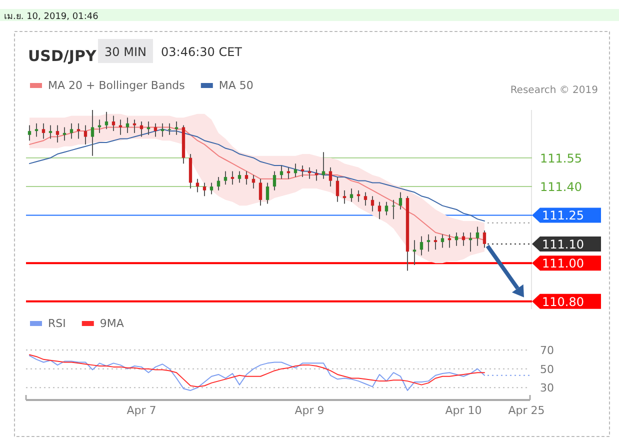  I want to click on legend-item: RSI, so click(48, 323).